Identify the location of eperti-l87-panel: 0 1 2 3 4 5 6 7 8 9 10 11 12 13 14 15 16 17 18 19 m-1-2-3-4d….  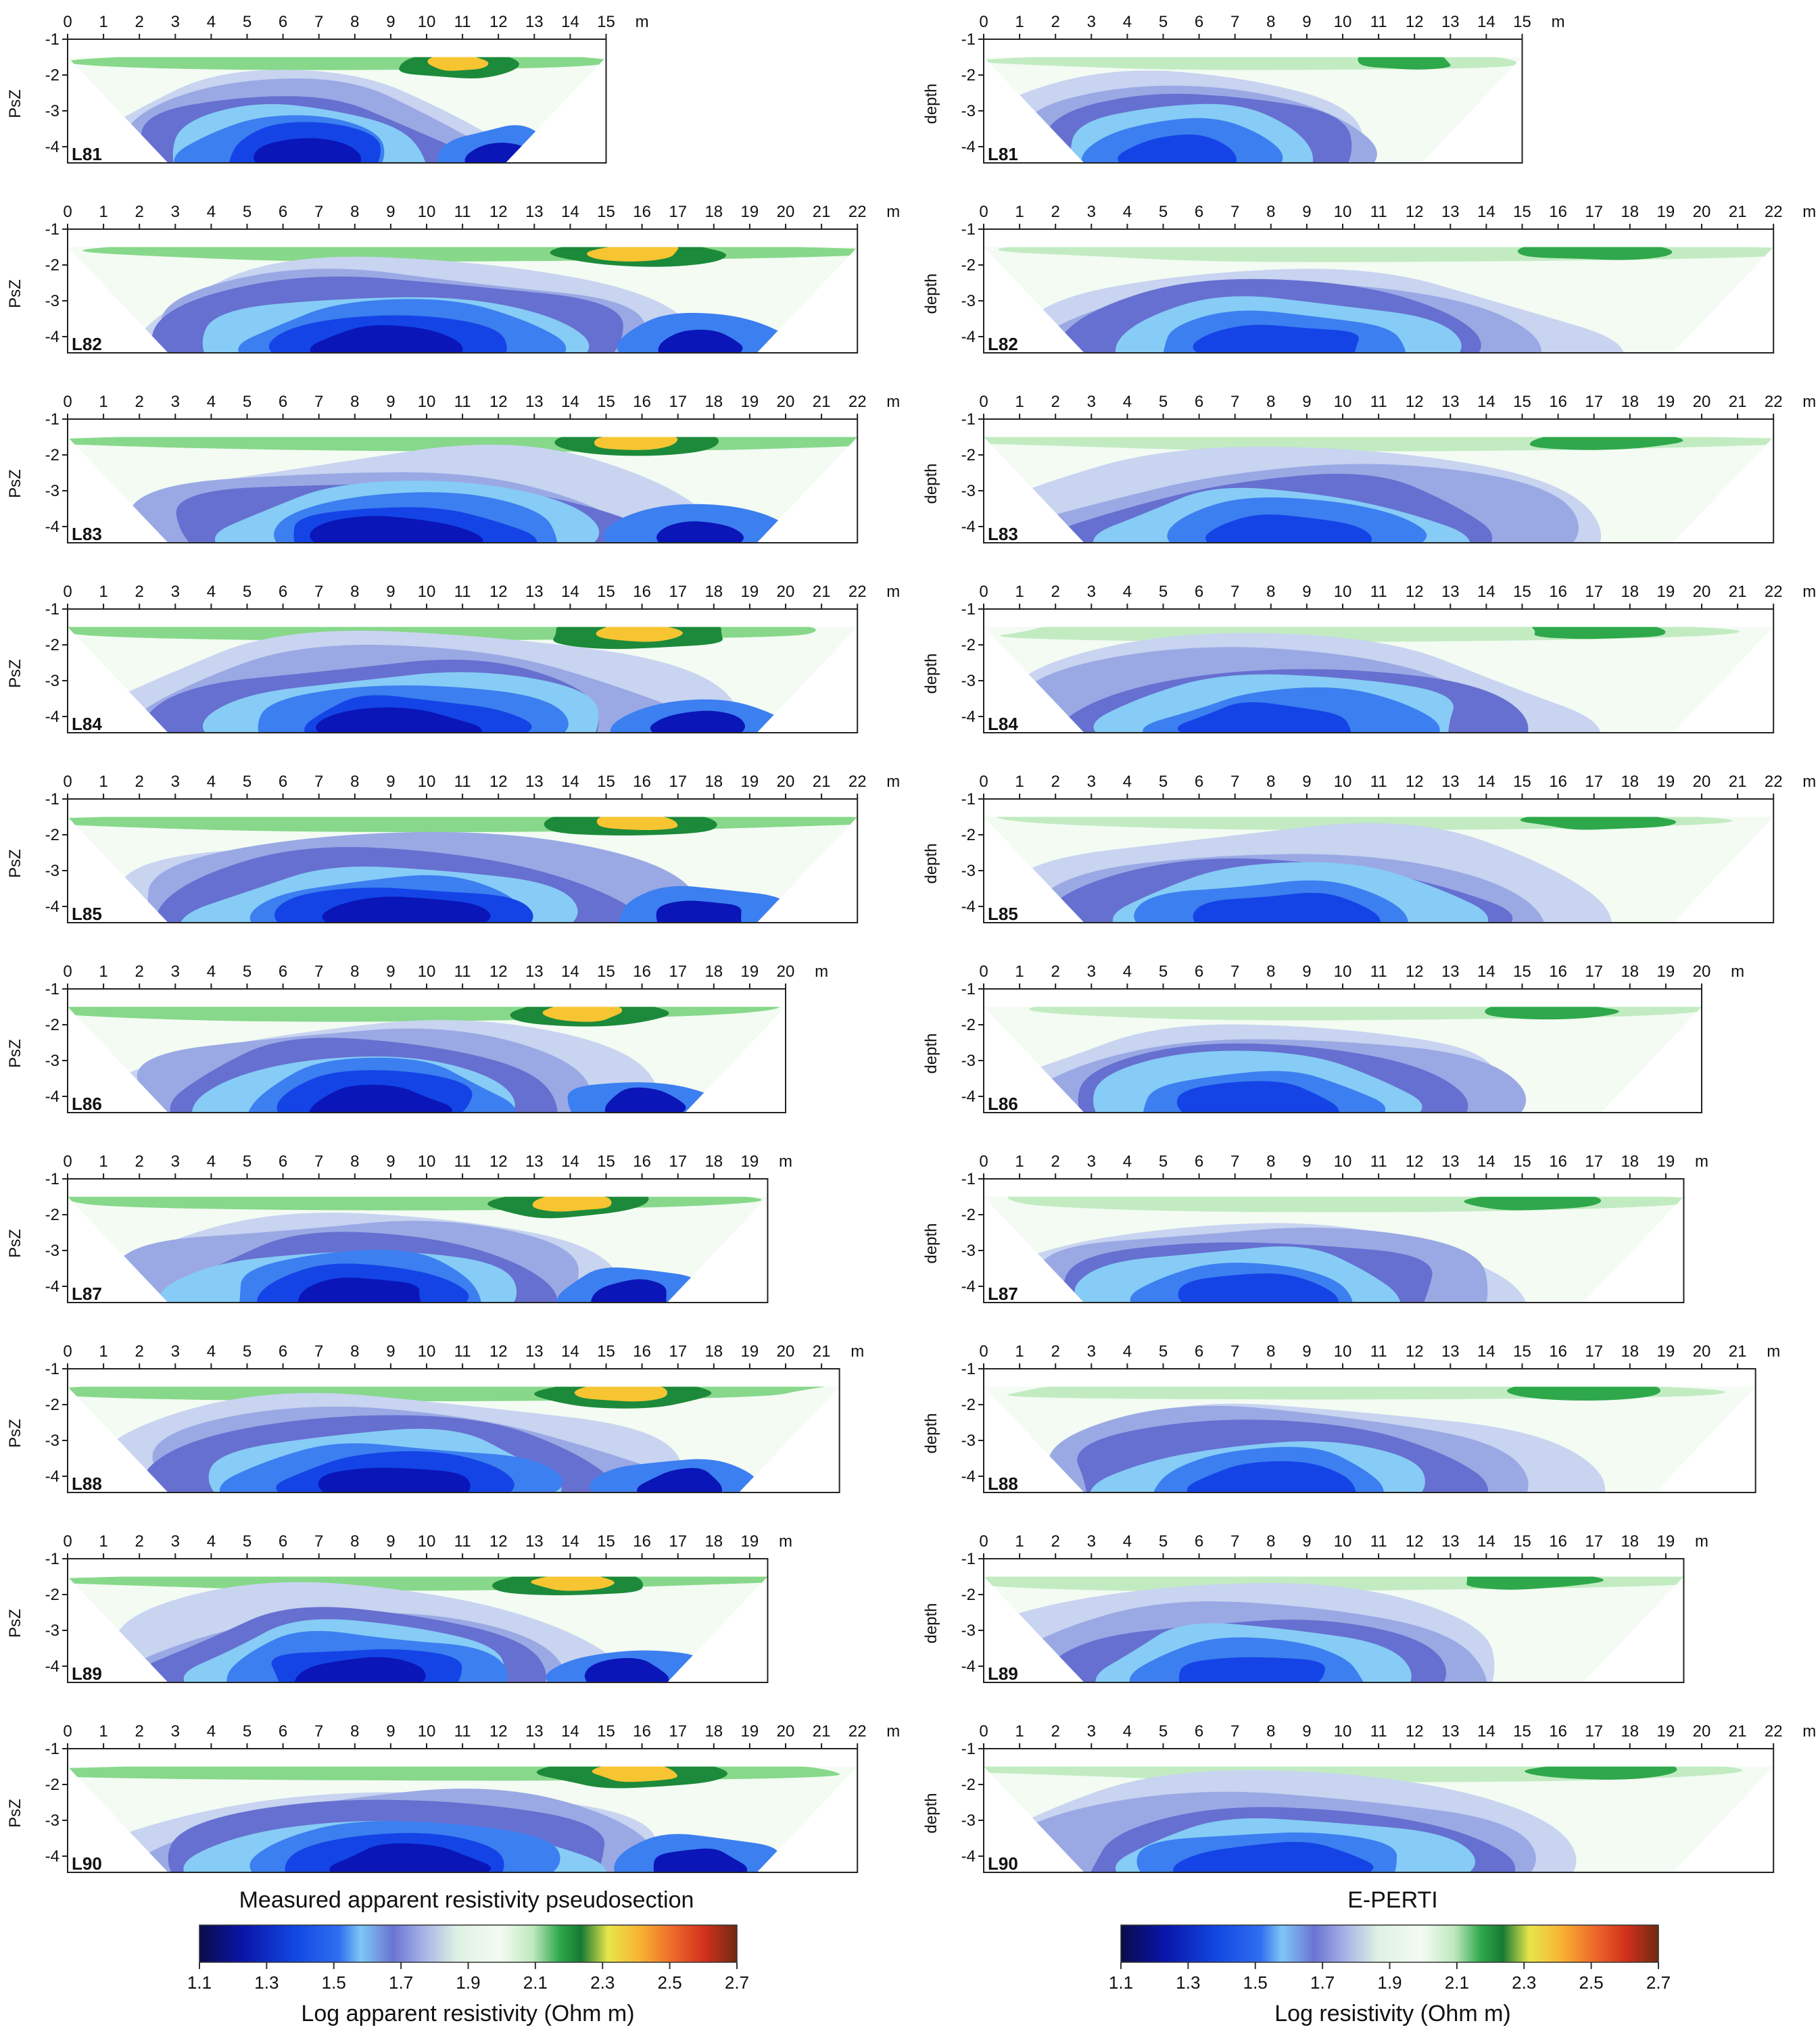
(1315, 1228).